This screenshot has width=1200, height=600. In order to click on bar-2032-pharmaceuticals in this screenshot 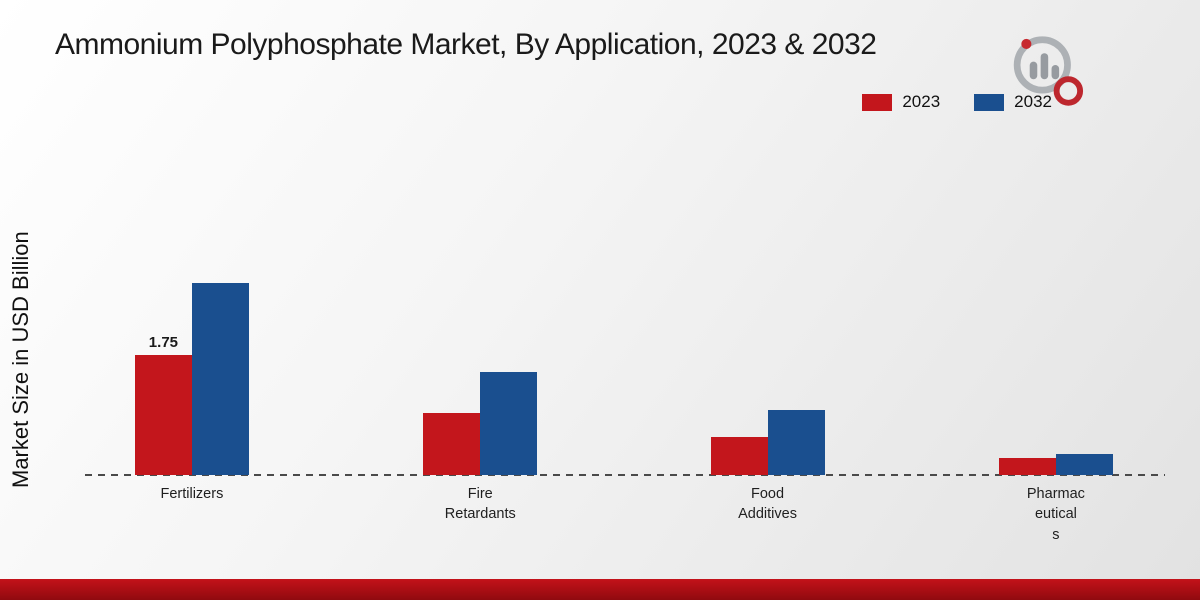, I will do `click(1084, 464)`.